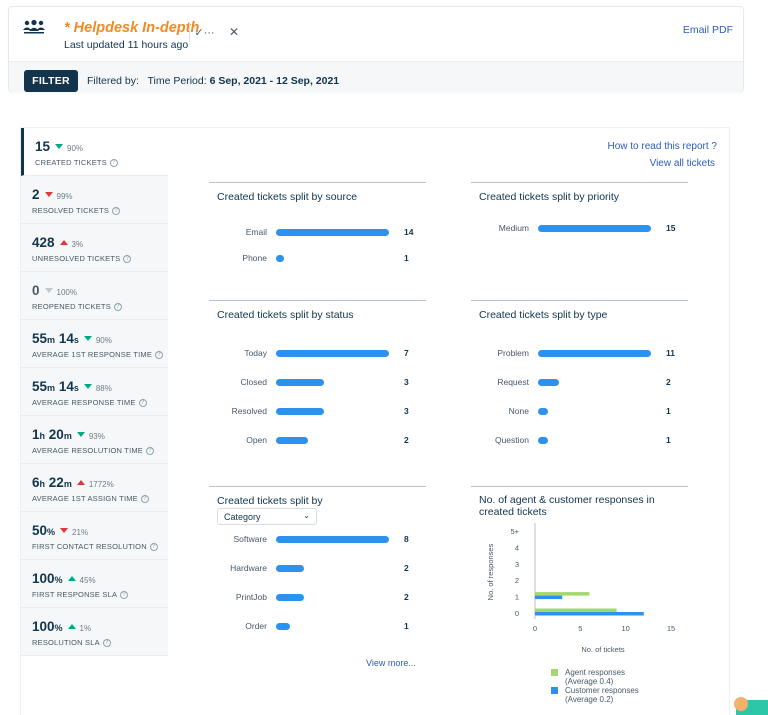  Describe the element at coordinates (707, 30) in the screenshot. I see `email-pdf-link: Email PDF` at that location.